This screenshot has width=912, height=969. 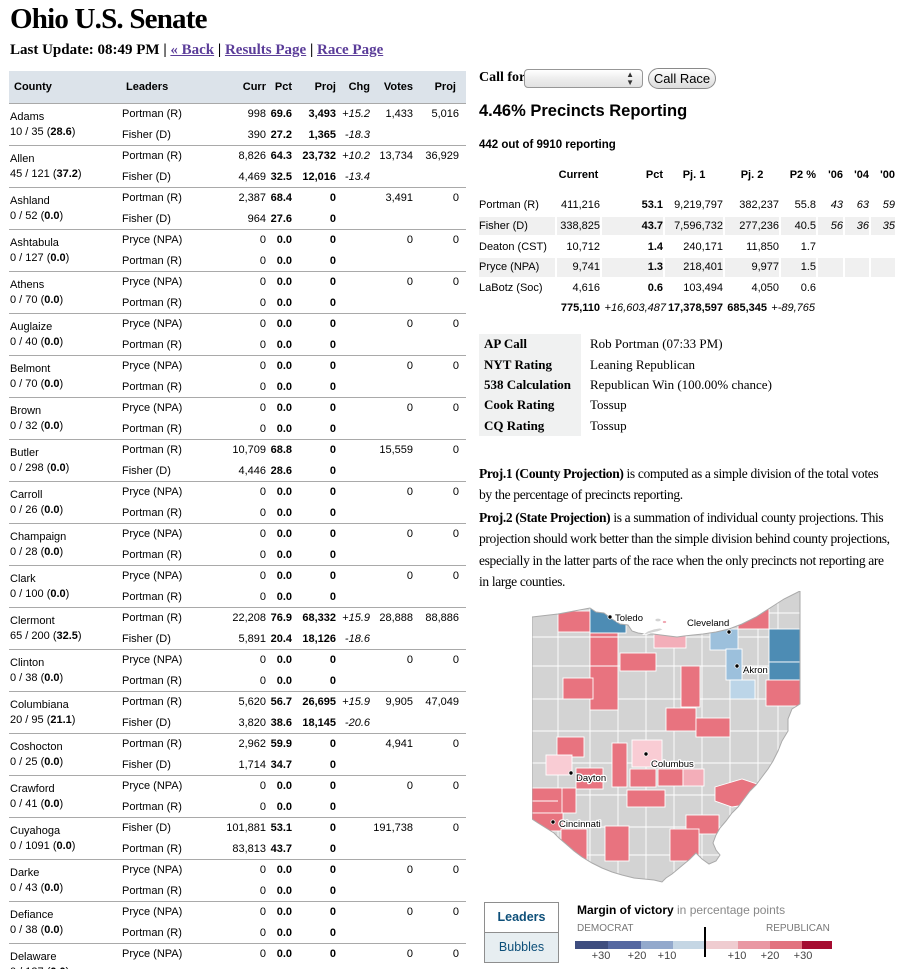 I want to click on svg-text: Cleveland, so click(x=708, y=623).